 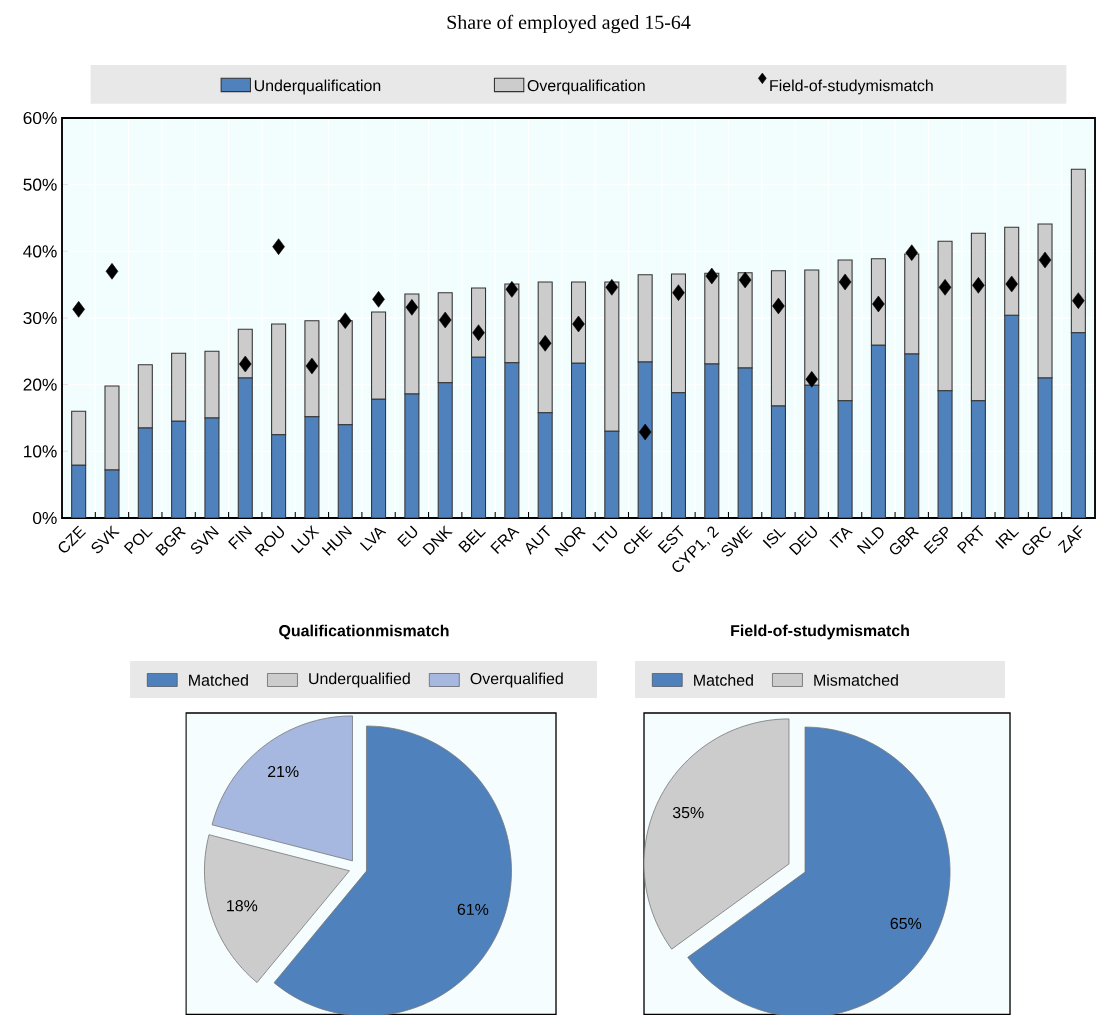 I want to click on x-tick-label: LVA, so click(x=373, y=539).